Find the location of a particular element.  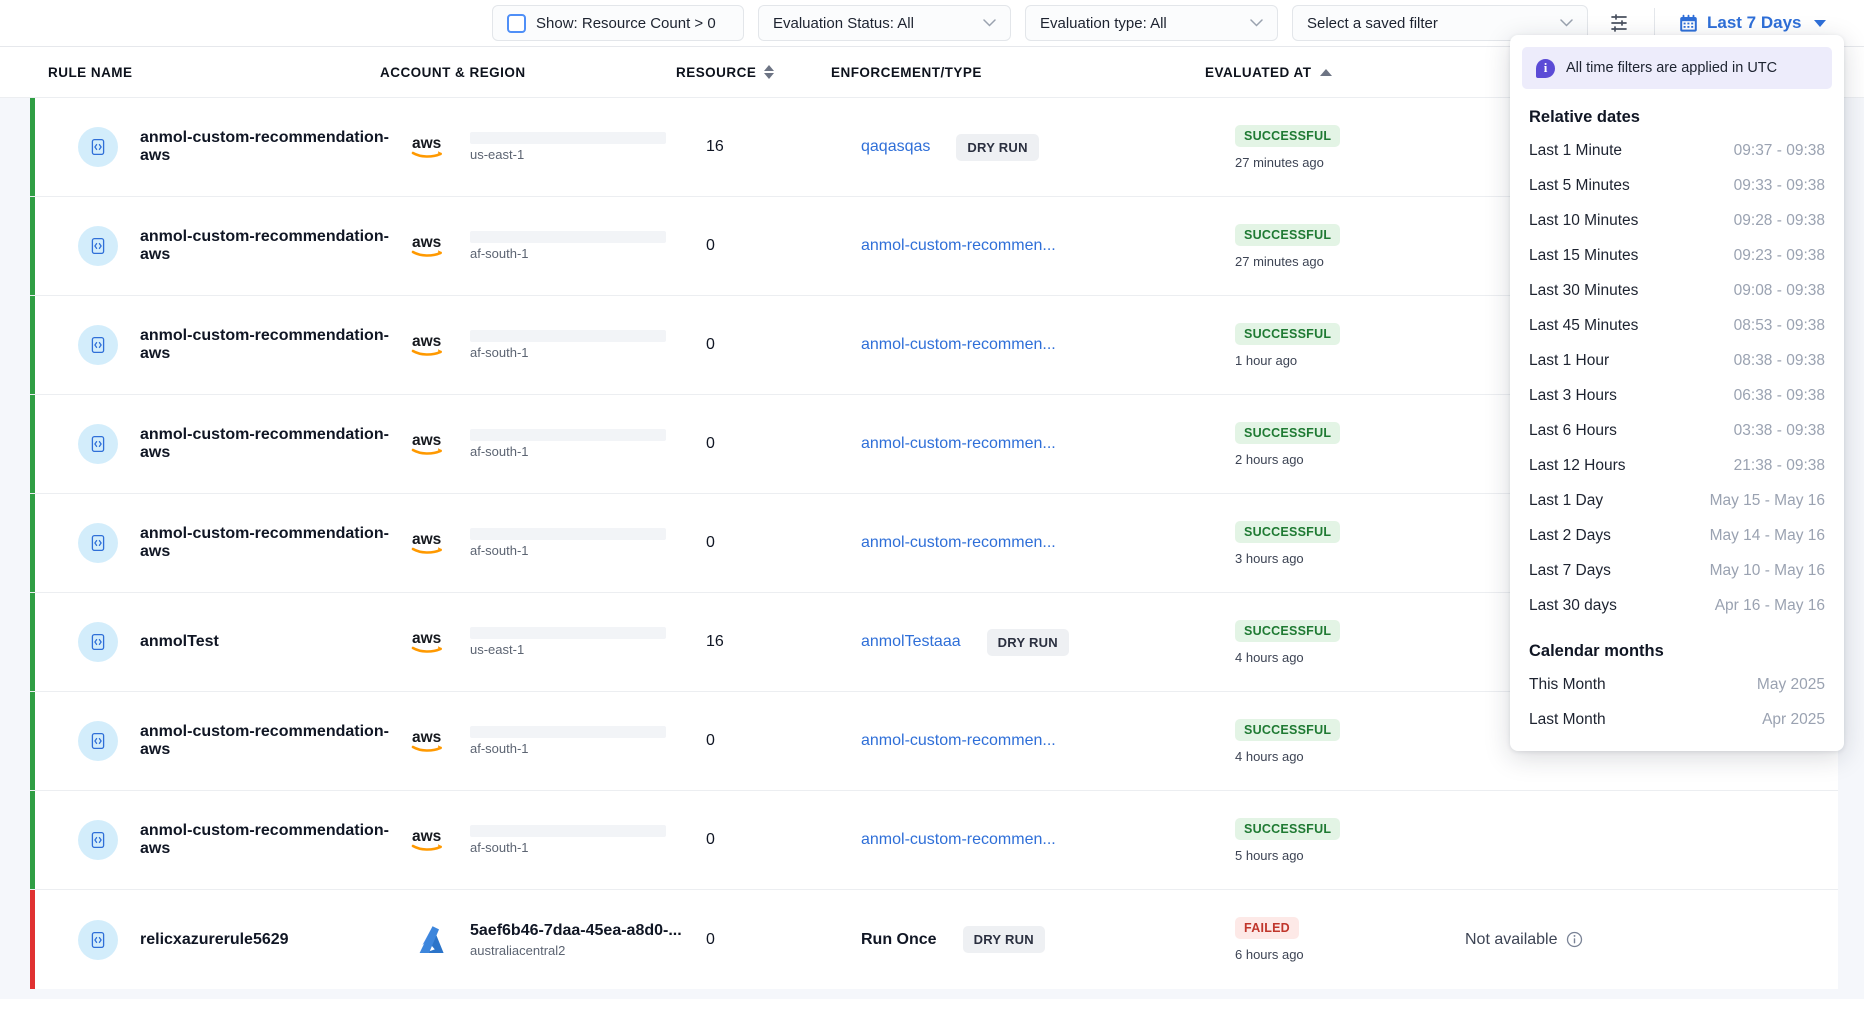

resource-count-filter-label: Show: Resource Count > 0 is located at coordinates (626, 23).